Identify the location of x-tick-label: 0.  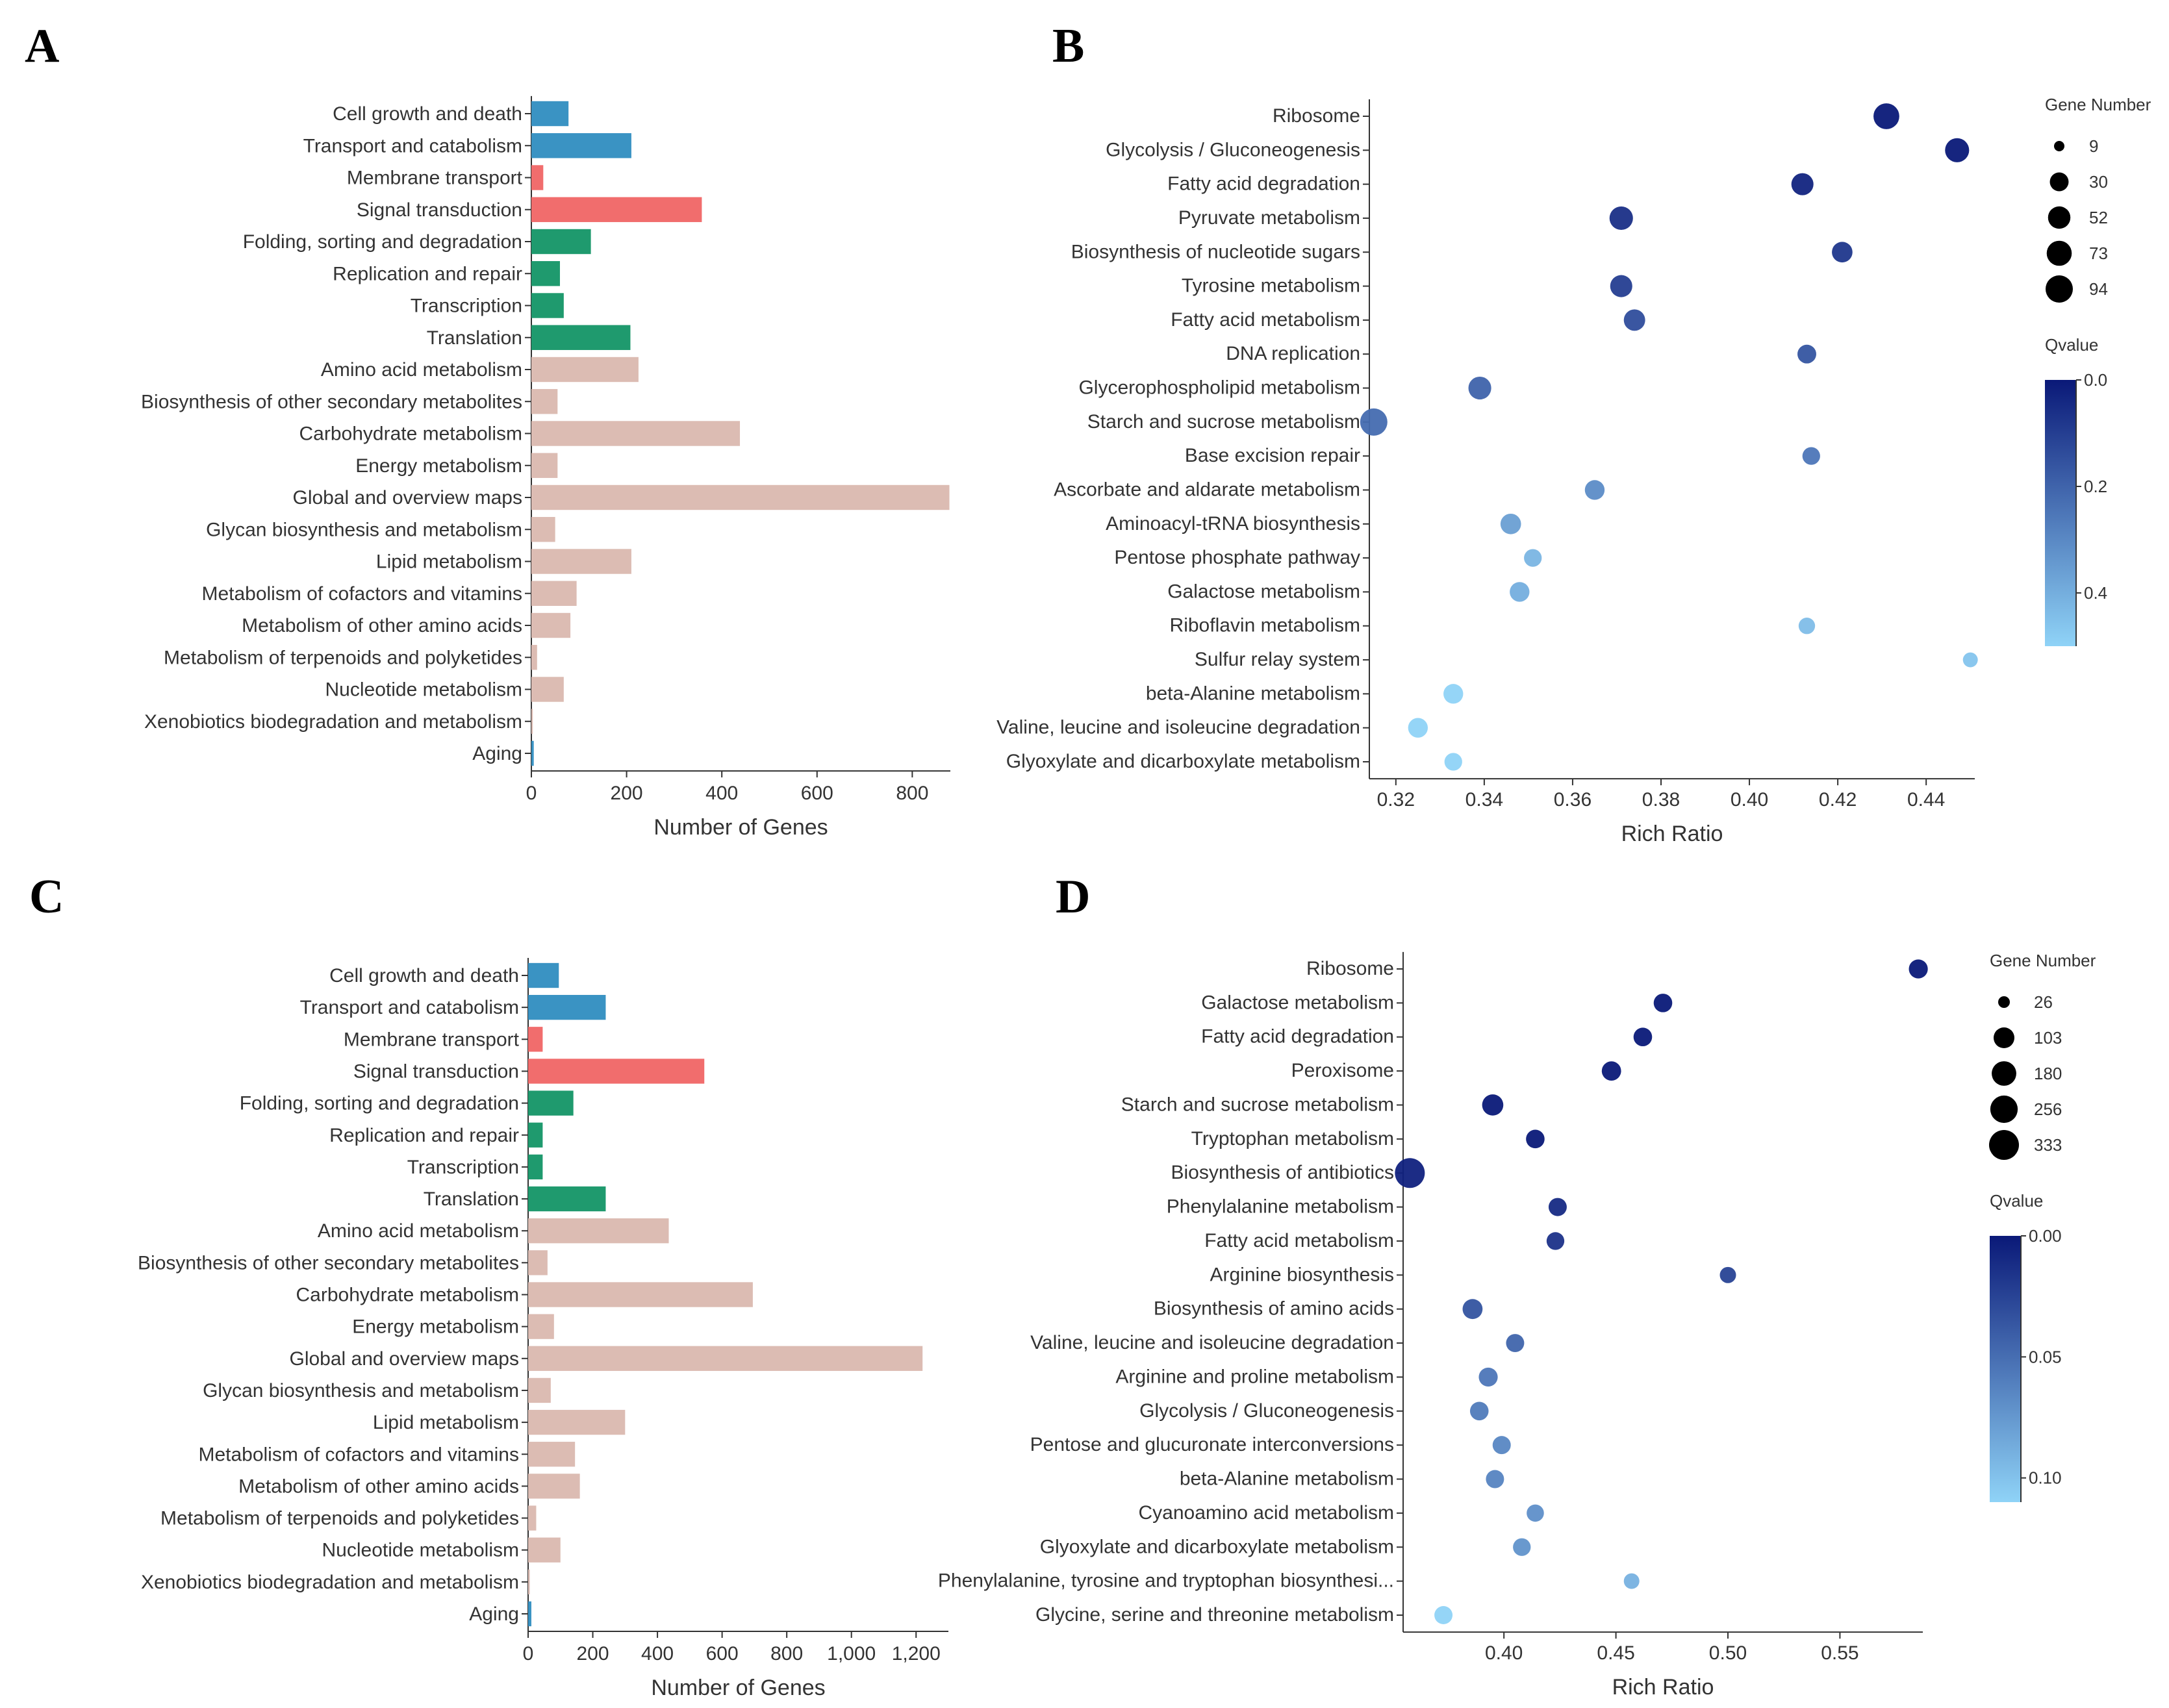
(528, 1653).